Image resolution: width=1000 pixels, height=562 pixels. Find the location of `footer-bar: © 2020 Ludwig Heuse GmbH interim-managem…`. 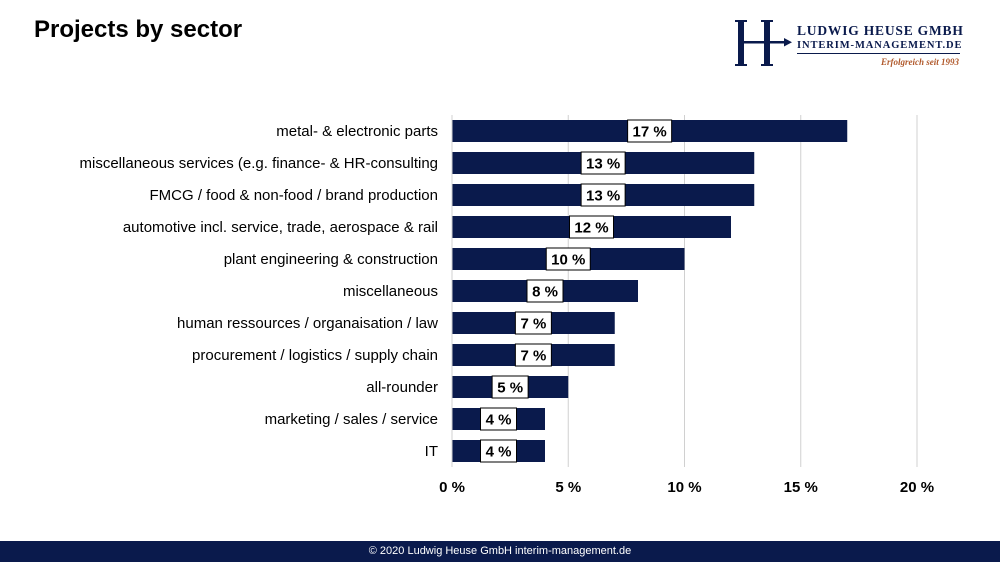

footer-bar: © 2020 Ludwig Heuse GmbH interim-managem… is located at coordinates (500, 551).